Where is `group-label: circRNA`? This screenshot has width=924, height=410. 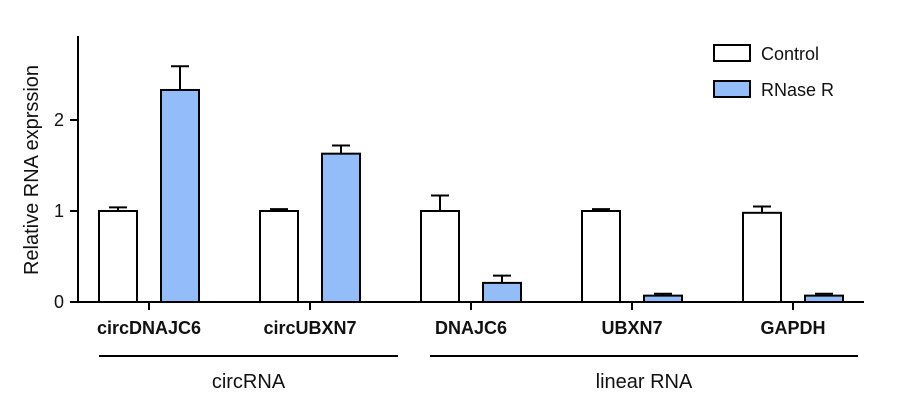
group-label: circRNA is located at coordinates (249, 382).